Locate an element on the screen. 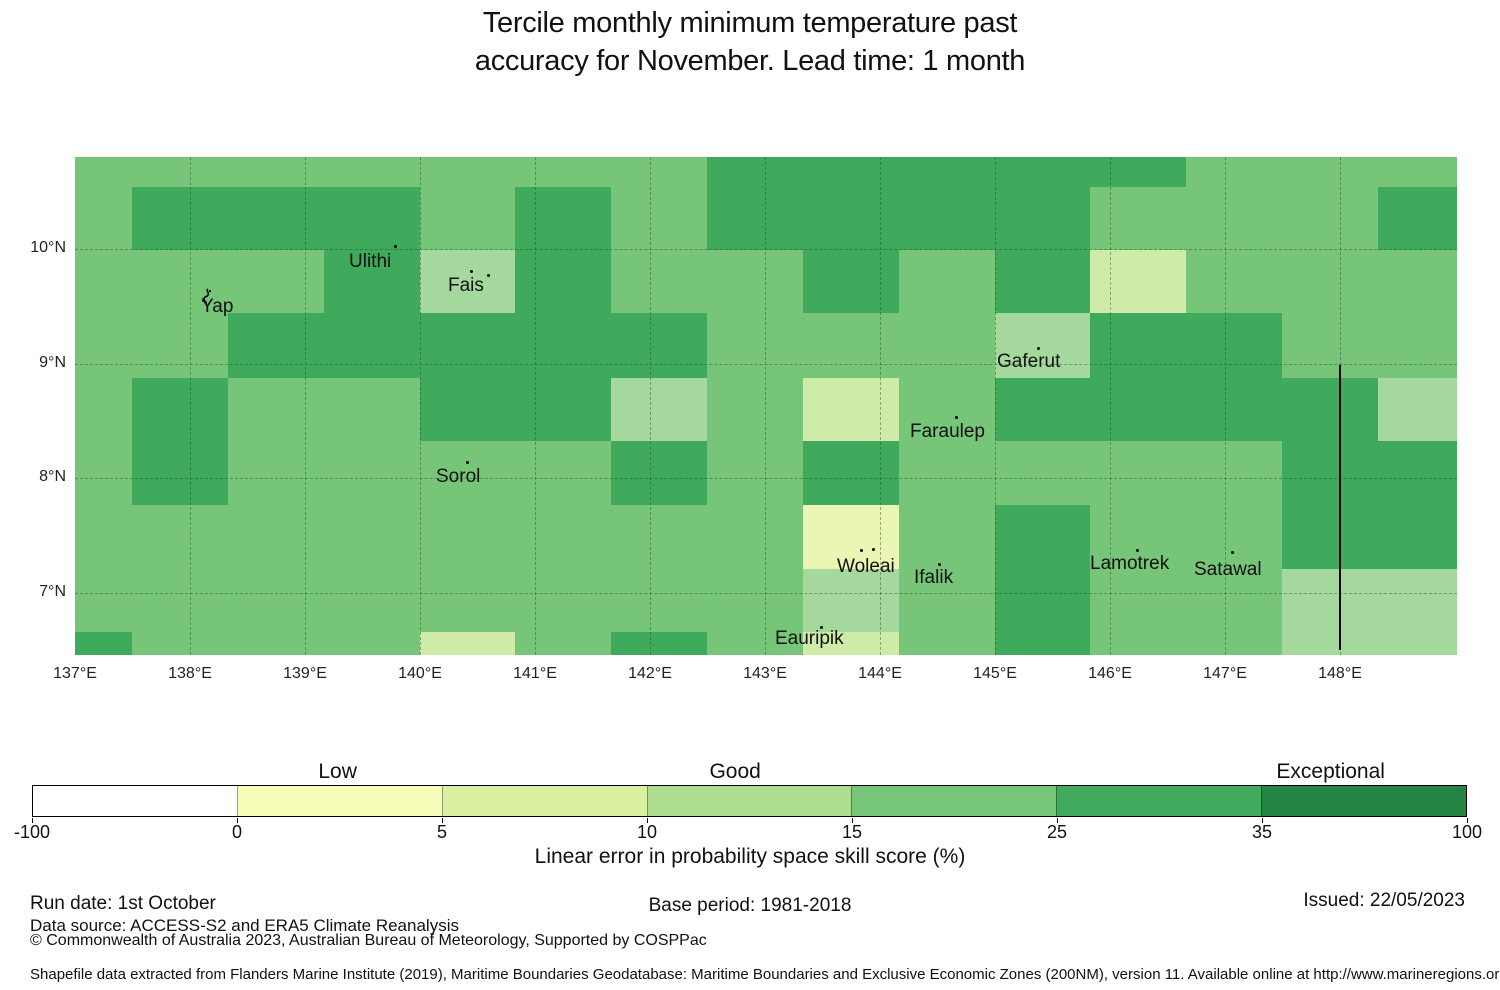 Image resolution: width=1500 pixels, height=990 pixels. x-tick-label: 142°E is located at coordinates (650, 673).